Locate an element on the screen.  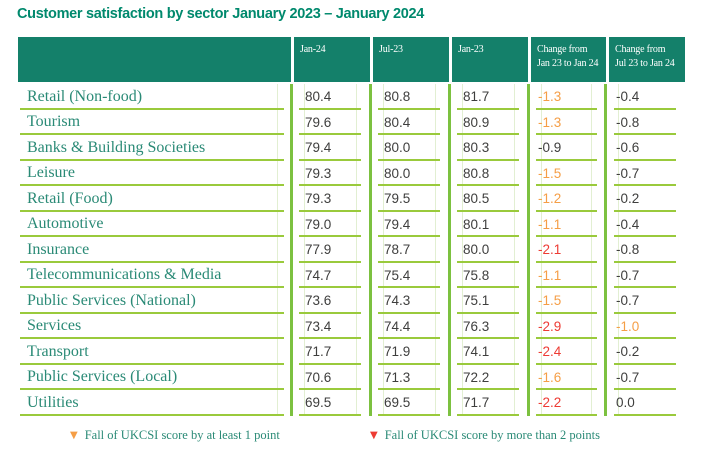
jul23-cell: 80.4 is located at coordinates (409, 123).